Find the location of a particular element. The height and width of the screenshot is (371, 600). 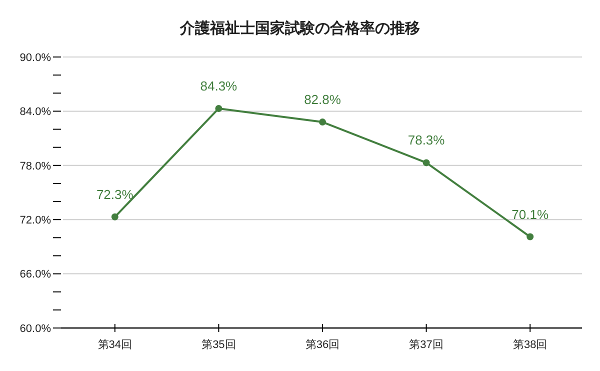

data-label: 78.3% is located at coordinates (427, 140).